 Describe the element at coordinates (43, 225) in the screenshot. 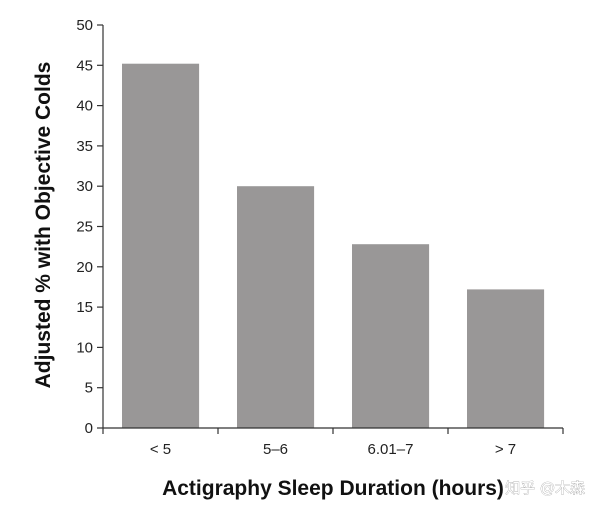

I see `y-axis-title: Adjusted % with Objective Colds` at that location.